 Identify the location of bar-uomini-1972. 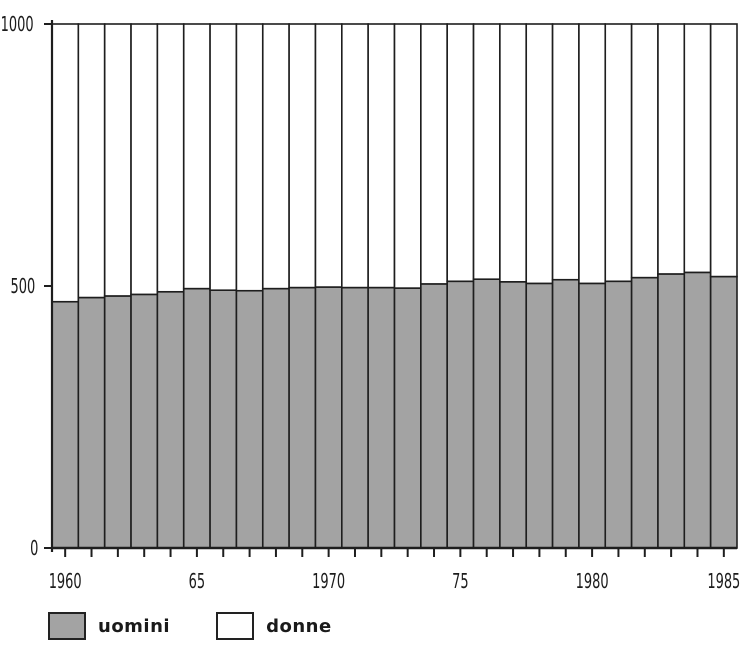
(381, 417).